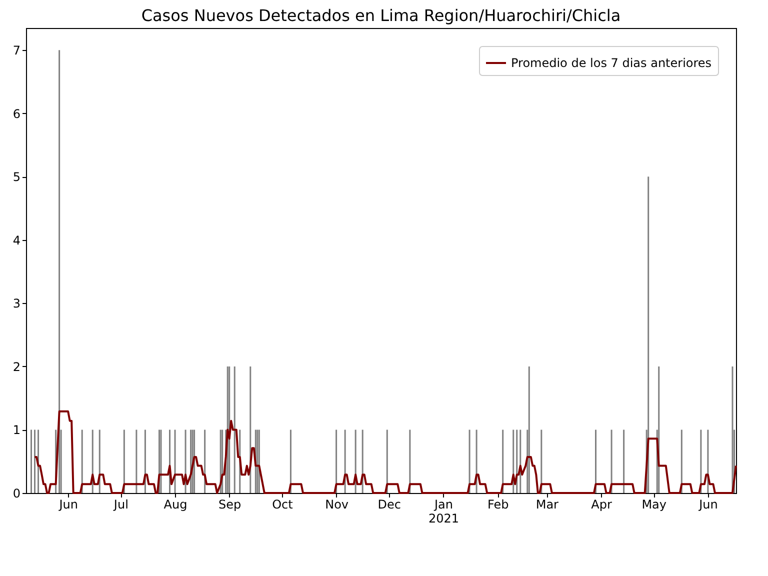 The height and width of the screenshot is (576, 768). I want to click on x-tick-label: May, so click(654, 505).